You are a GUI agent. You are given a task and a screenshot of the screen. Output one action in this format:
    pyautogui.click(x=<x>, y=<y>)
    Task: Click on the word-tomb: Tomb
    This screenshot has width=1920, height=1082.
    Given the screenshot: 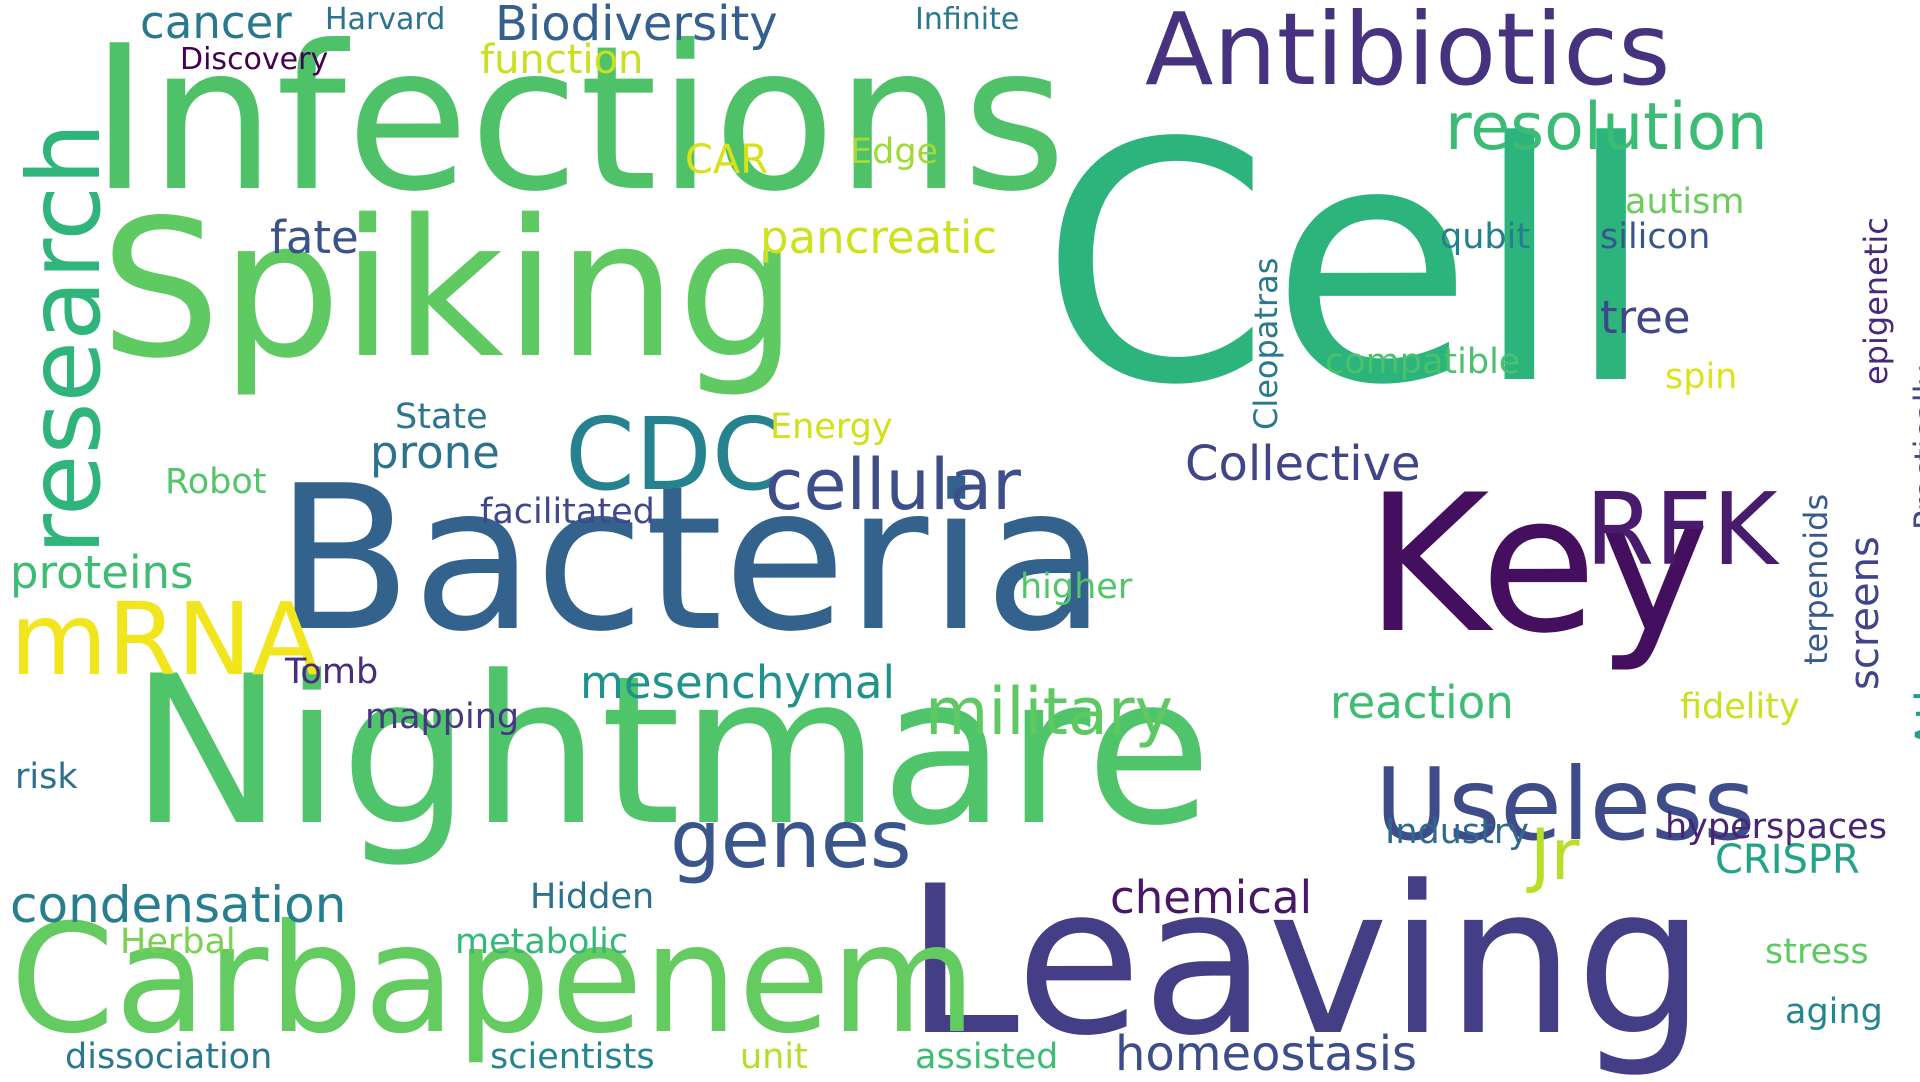 What is the action you would take?
    pyautogui.click(x=332, y=672)
    